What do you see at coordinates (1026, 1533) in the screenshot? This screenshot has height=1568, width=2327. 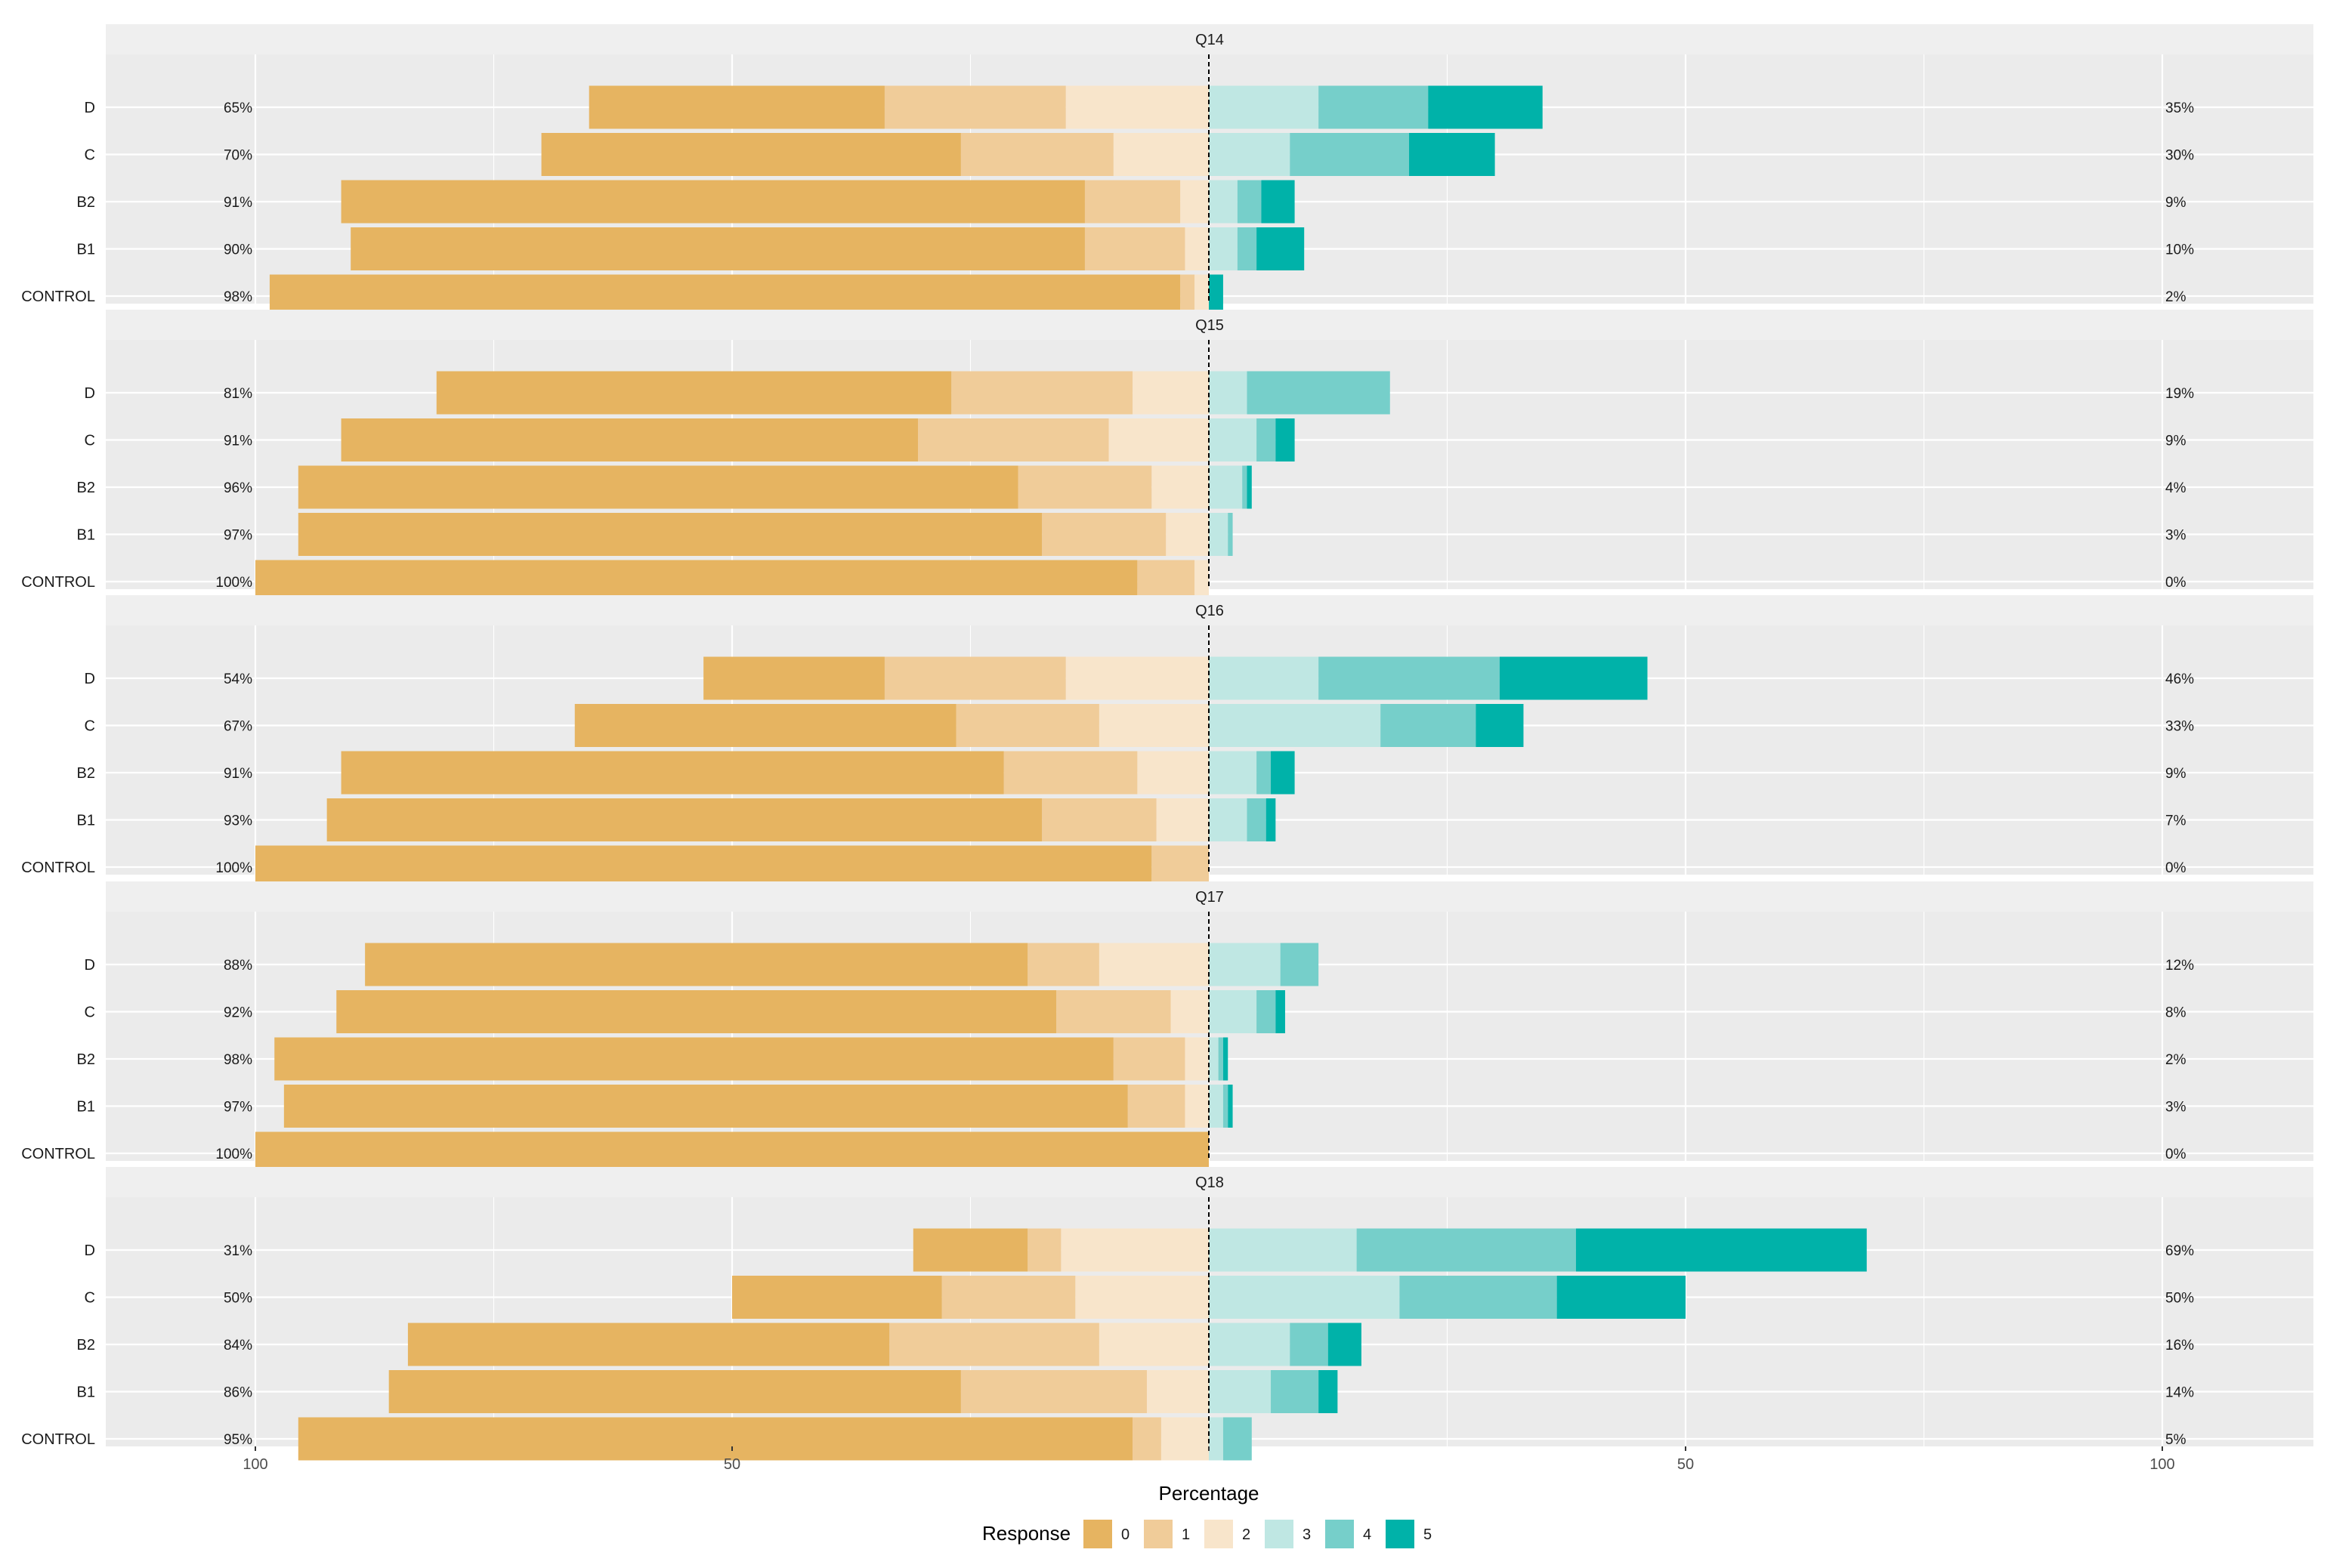 I see `legend-title: Response` at bounding box center [1026, 1533].